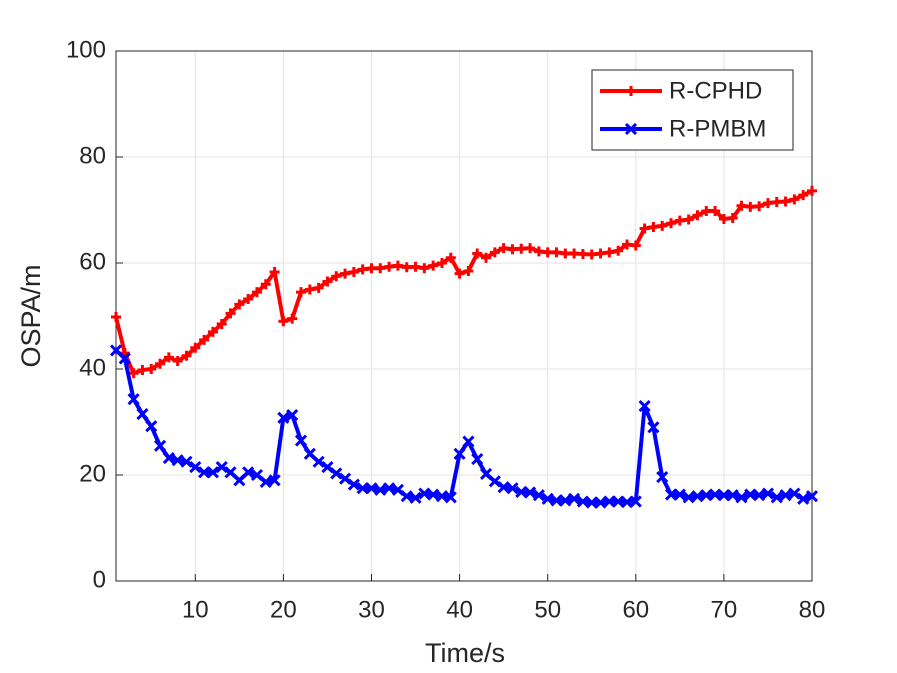  I want to click on x-axis-label: Time/s, so click(465, 653).